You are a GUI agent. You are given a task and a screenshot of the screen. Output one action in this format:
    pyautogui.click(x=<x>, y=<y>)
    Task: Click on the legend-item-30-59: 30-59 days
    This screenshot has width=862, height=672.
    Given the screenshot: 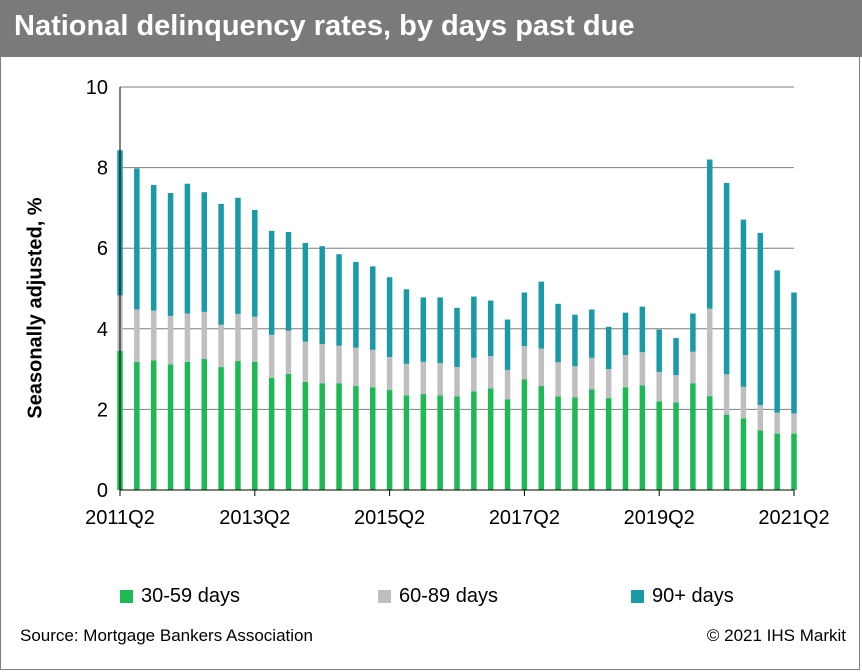 What is the action you would take?
    pyautogui.click(x=180, y=596)
    